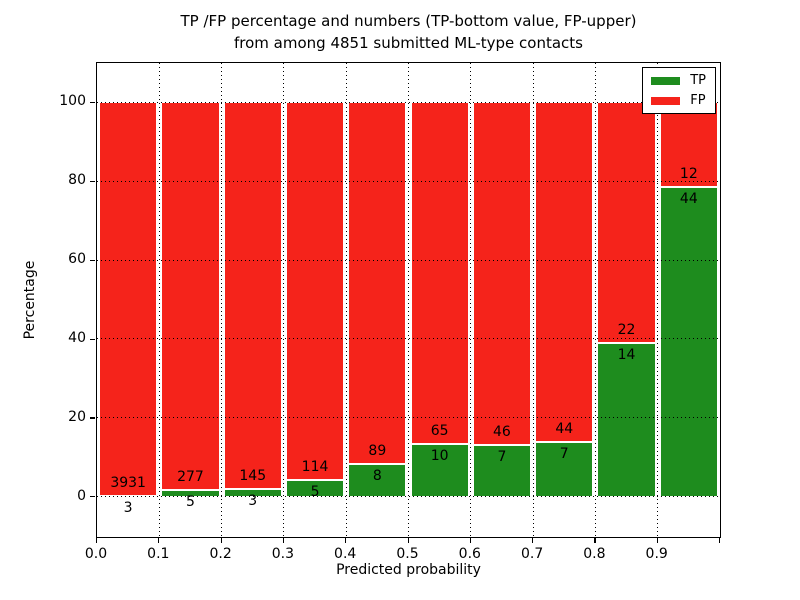 This screenshot has height=600, width=800. What do you see at coordinates (532, 554) in the screenshot?
I see `x-tick-label: 0.7` at bounding box center [532, 554].